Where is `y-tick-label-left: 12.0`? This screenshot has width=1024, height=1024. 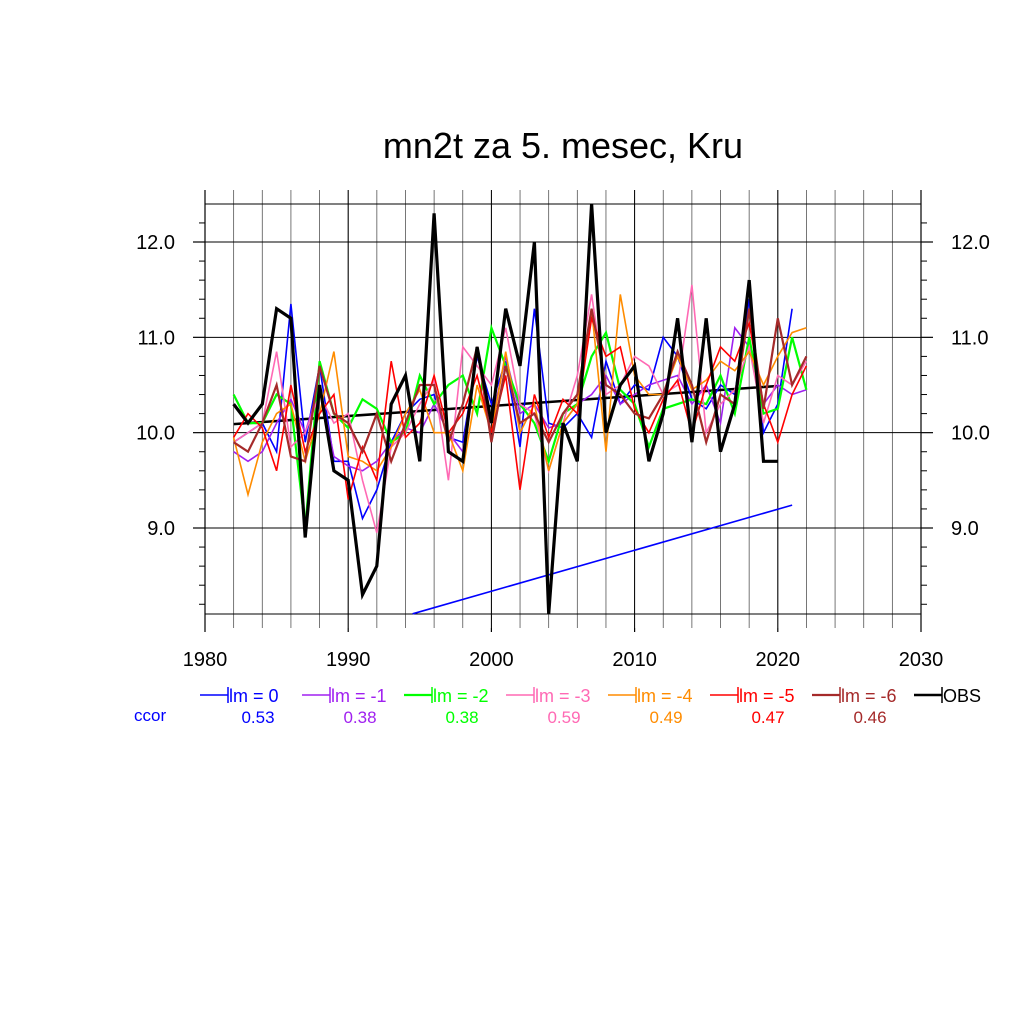 y-tick-label-left: 12.0 is located at coordinates (155, 243).